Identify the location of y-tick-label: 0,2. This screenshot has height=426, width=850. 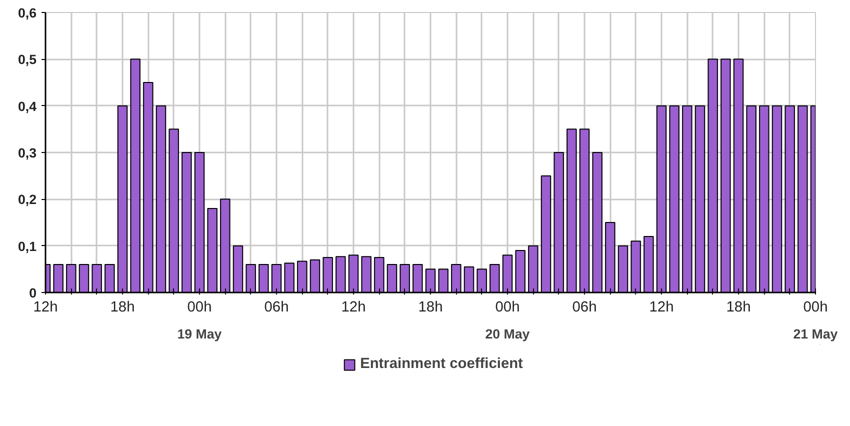
(27, 200).